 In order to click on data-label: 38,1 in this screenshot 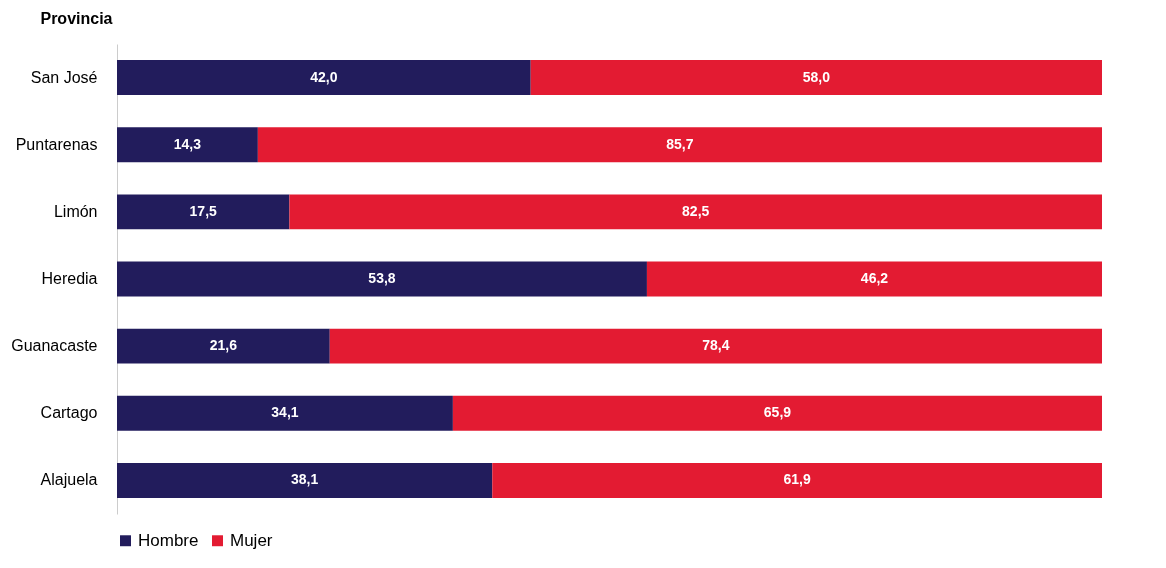, I will do `click(305, 479)`.